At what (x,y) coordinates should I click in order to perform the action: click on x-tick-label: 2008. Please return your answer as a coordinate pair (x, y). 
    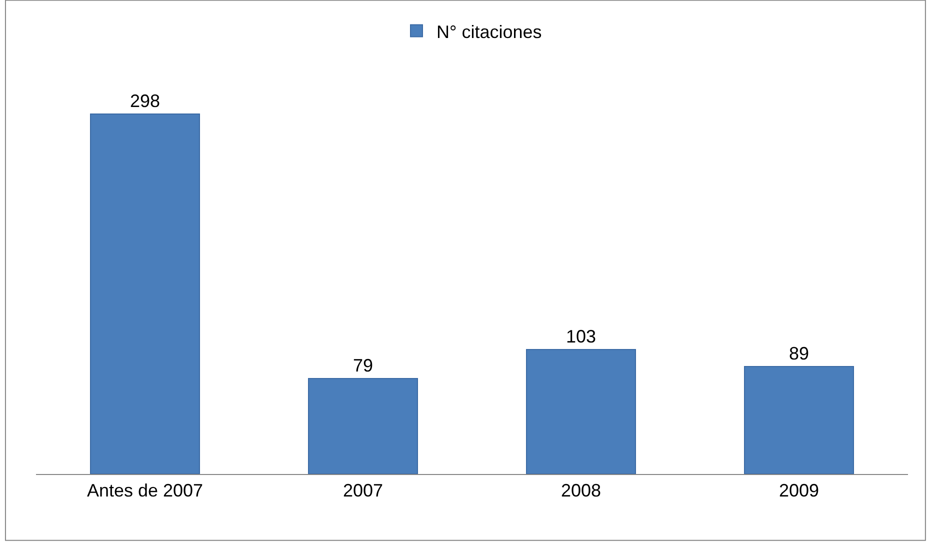
    Looking at the image, I should click on (581, 490).